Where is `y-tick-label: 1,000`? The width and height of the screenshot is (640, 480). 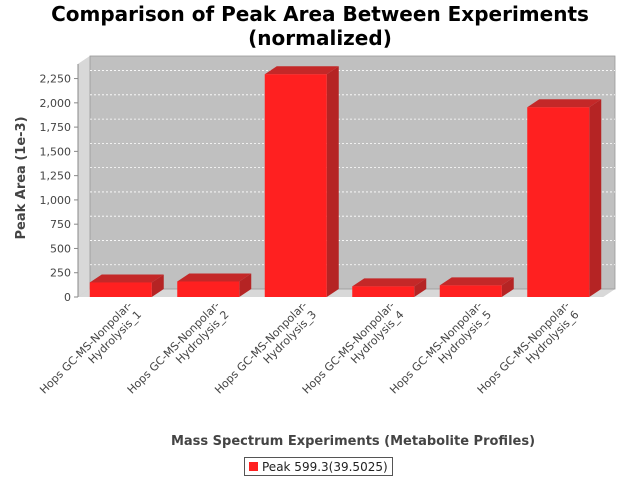 y-tick-label: 1,000 is located at coordinates (56, 200).